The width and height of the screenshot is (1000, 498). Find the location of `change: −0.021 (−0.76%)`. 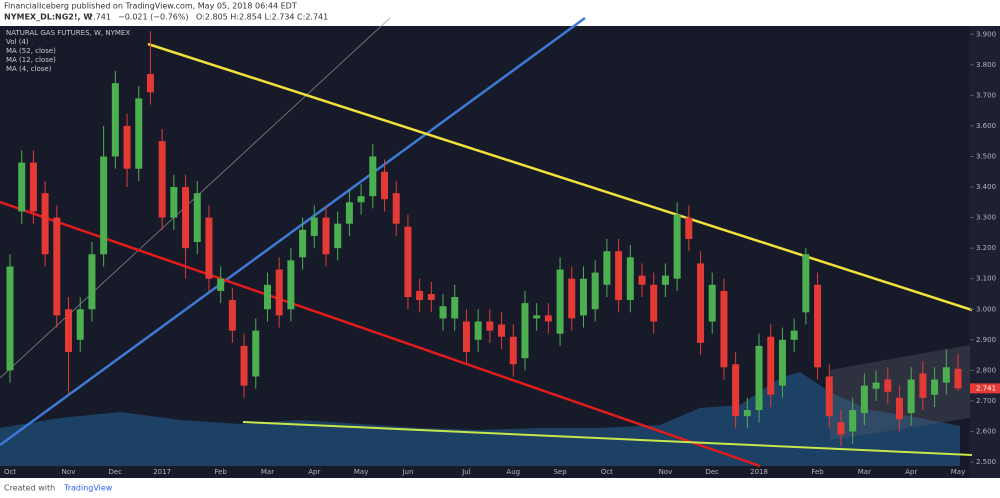

change: −0.021 (−0.76%) is located at coordinates (153, 17).